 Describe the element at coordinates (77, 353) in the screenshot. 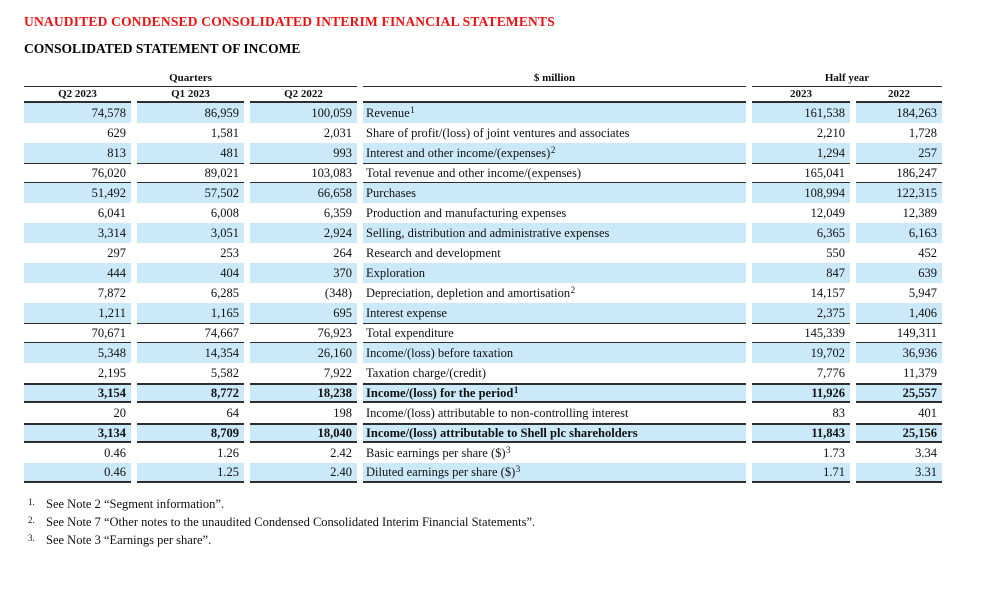

I see `quarter-value-cell: 5,348` at that location.